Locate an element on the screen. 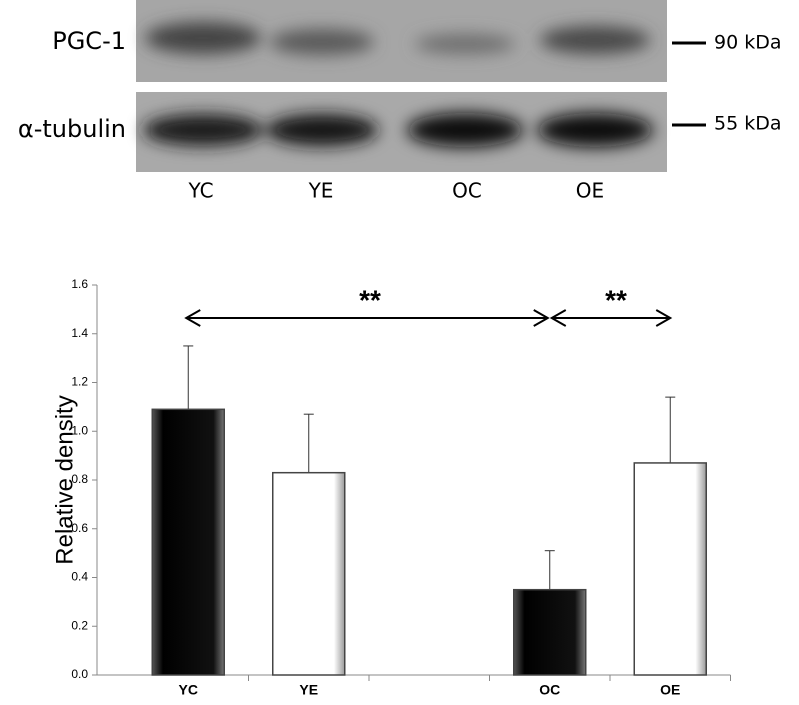  x-tick-label: OE is located at coordinates (670, 690).